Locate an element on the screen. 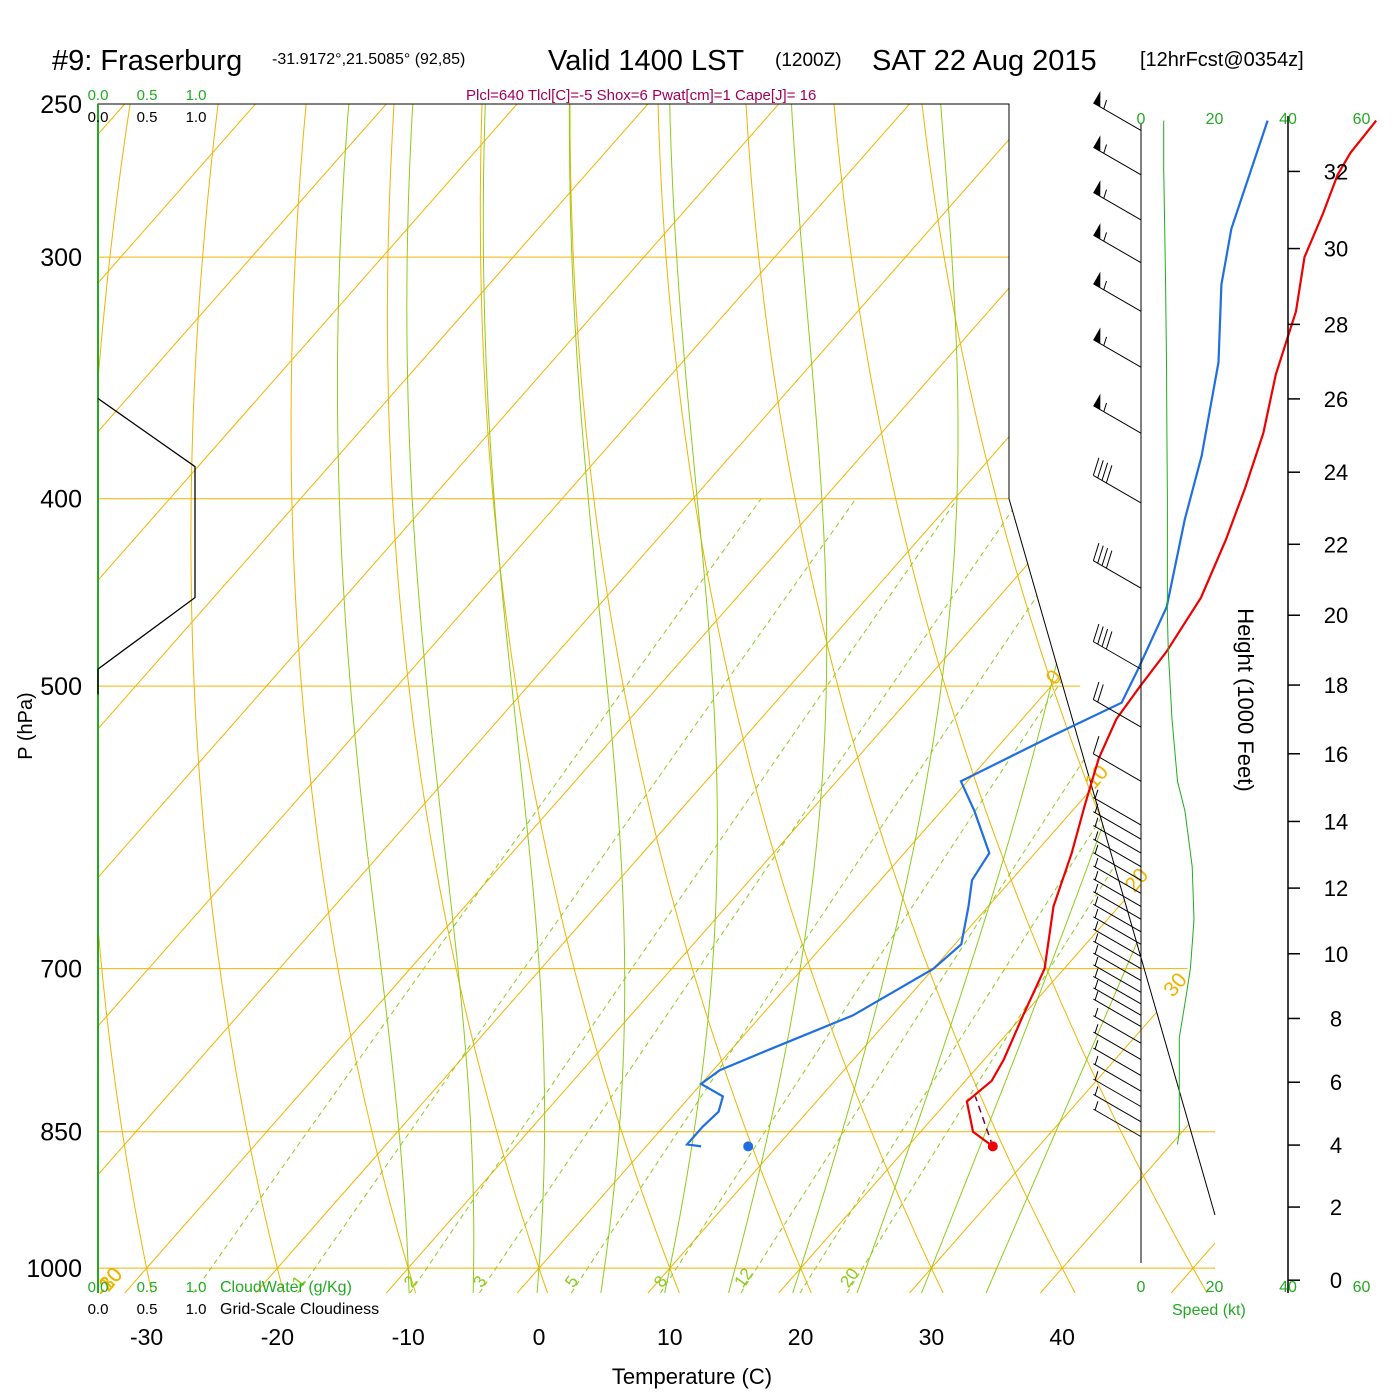 The height and width of the screenshot is (1400, 1400). valid-time: Valid 1400 LST is located at coordinates (646, 61).